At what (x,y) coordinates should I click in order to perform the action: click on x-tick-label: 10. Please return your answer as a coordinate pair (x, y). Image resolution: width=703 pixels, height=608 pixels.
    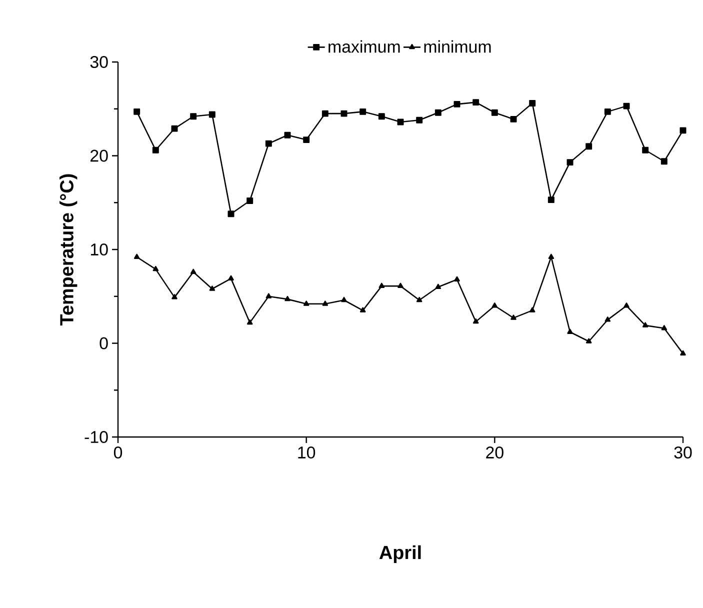
    Looking at the image, I should click on (307, 452).